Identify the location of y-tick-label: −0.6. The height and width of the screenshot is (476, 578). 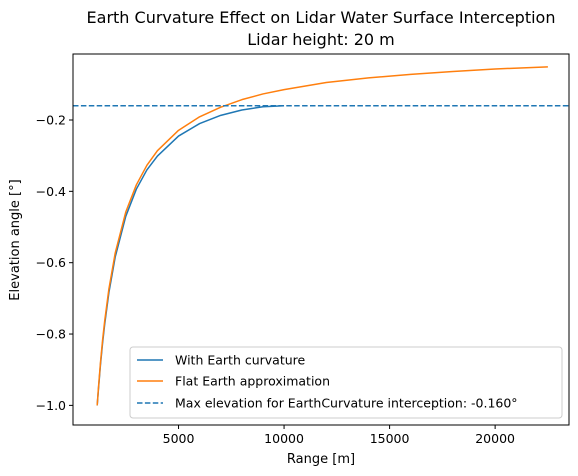
(51, 262).